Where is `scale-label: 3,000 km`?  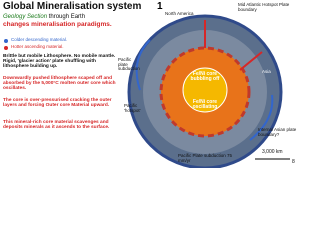 scale-label: 3,000 km is located at coordinates (272, 152).